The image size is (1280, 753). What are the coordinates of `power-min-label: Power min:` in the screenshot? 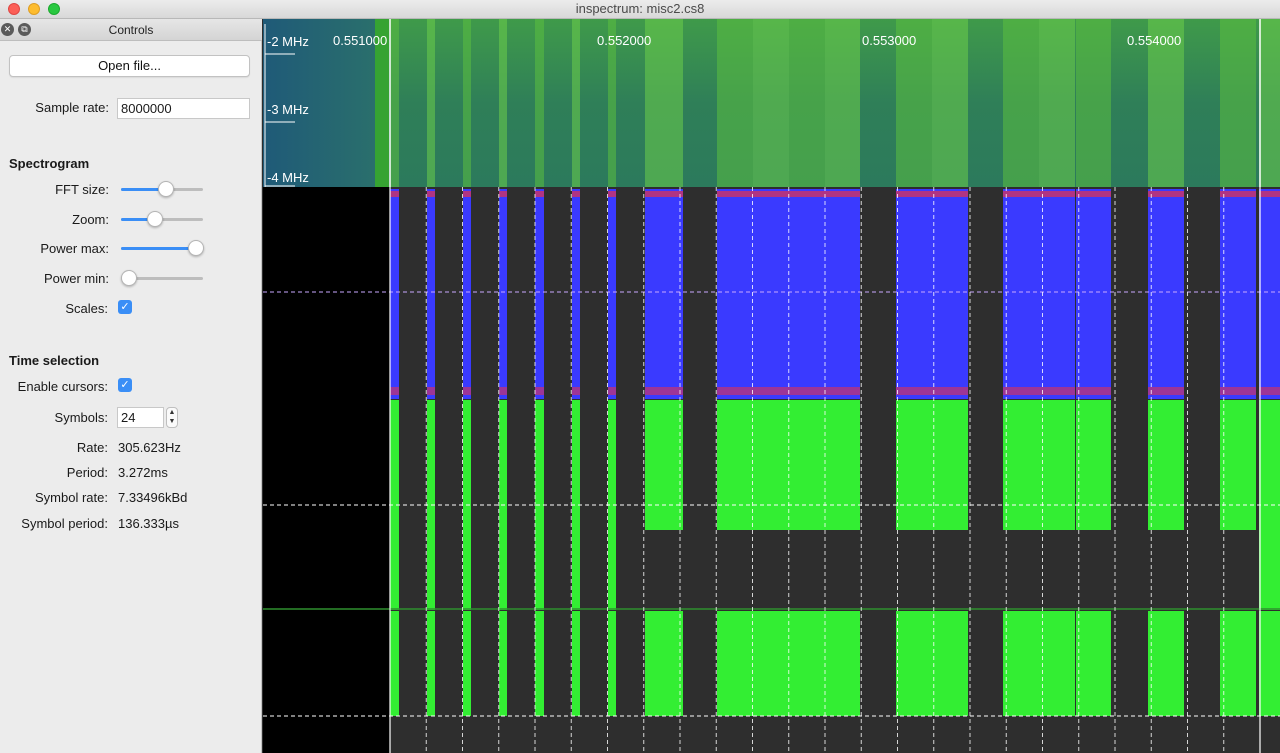 It's located at (76, 278).